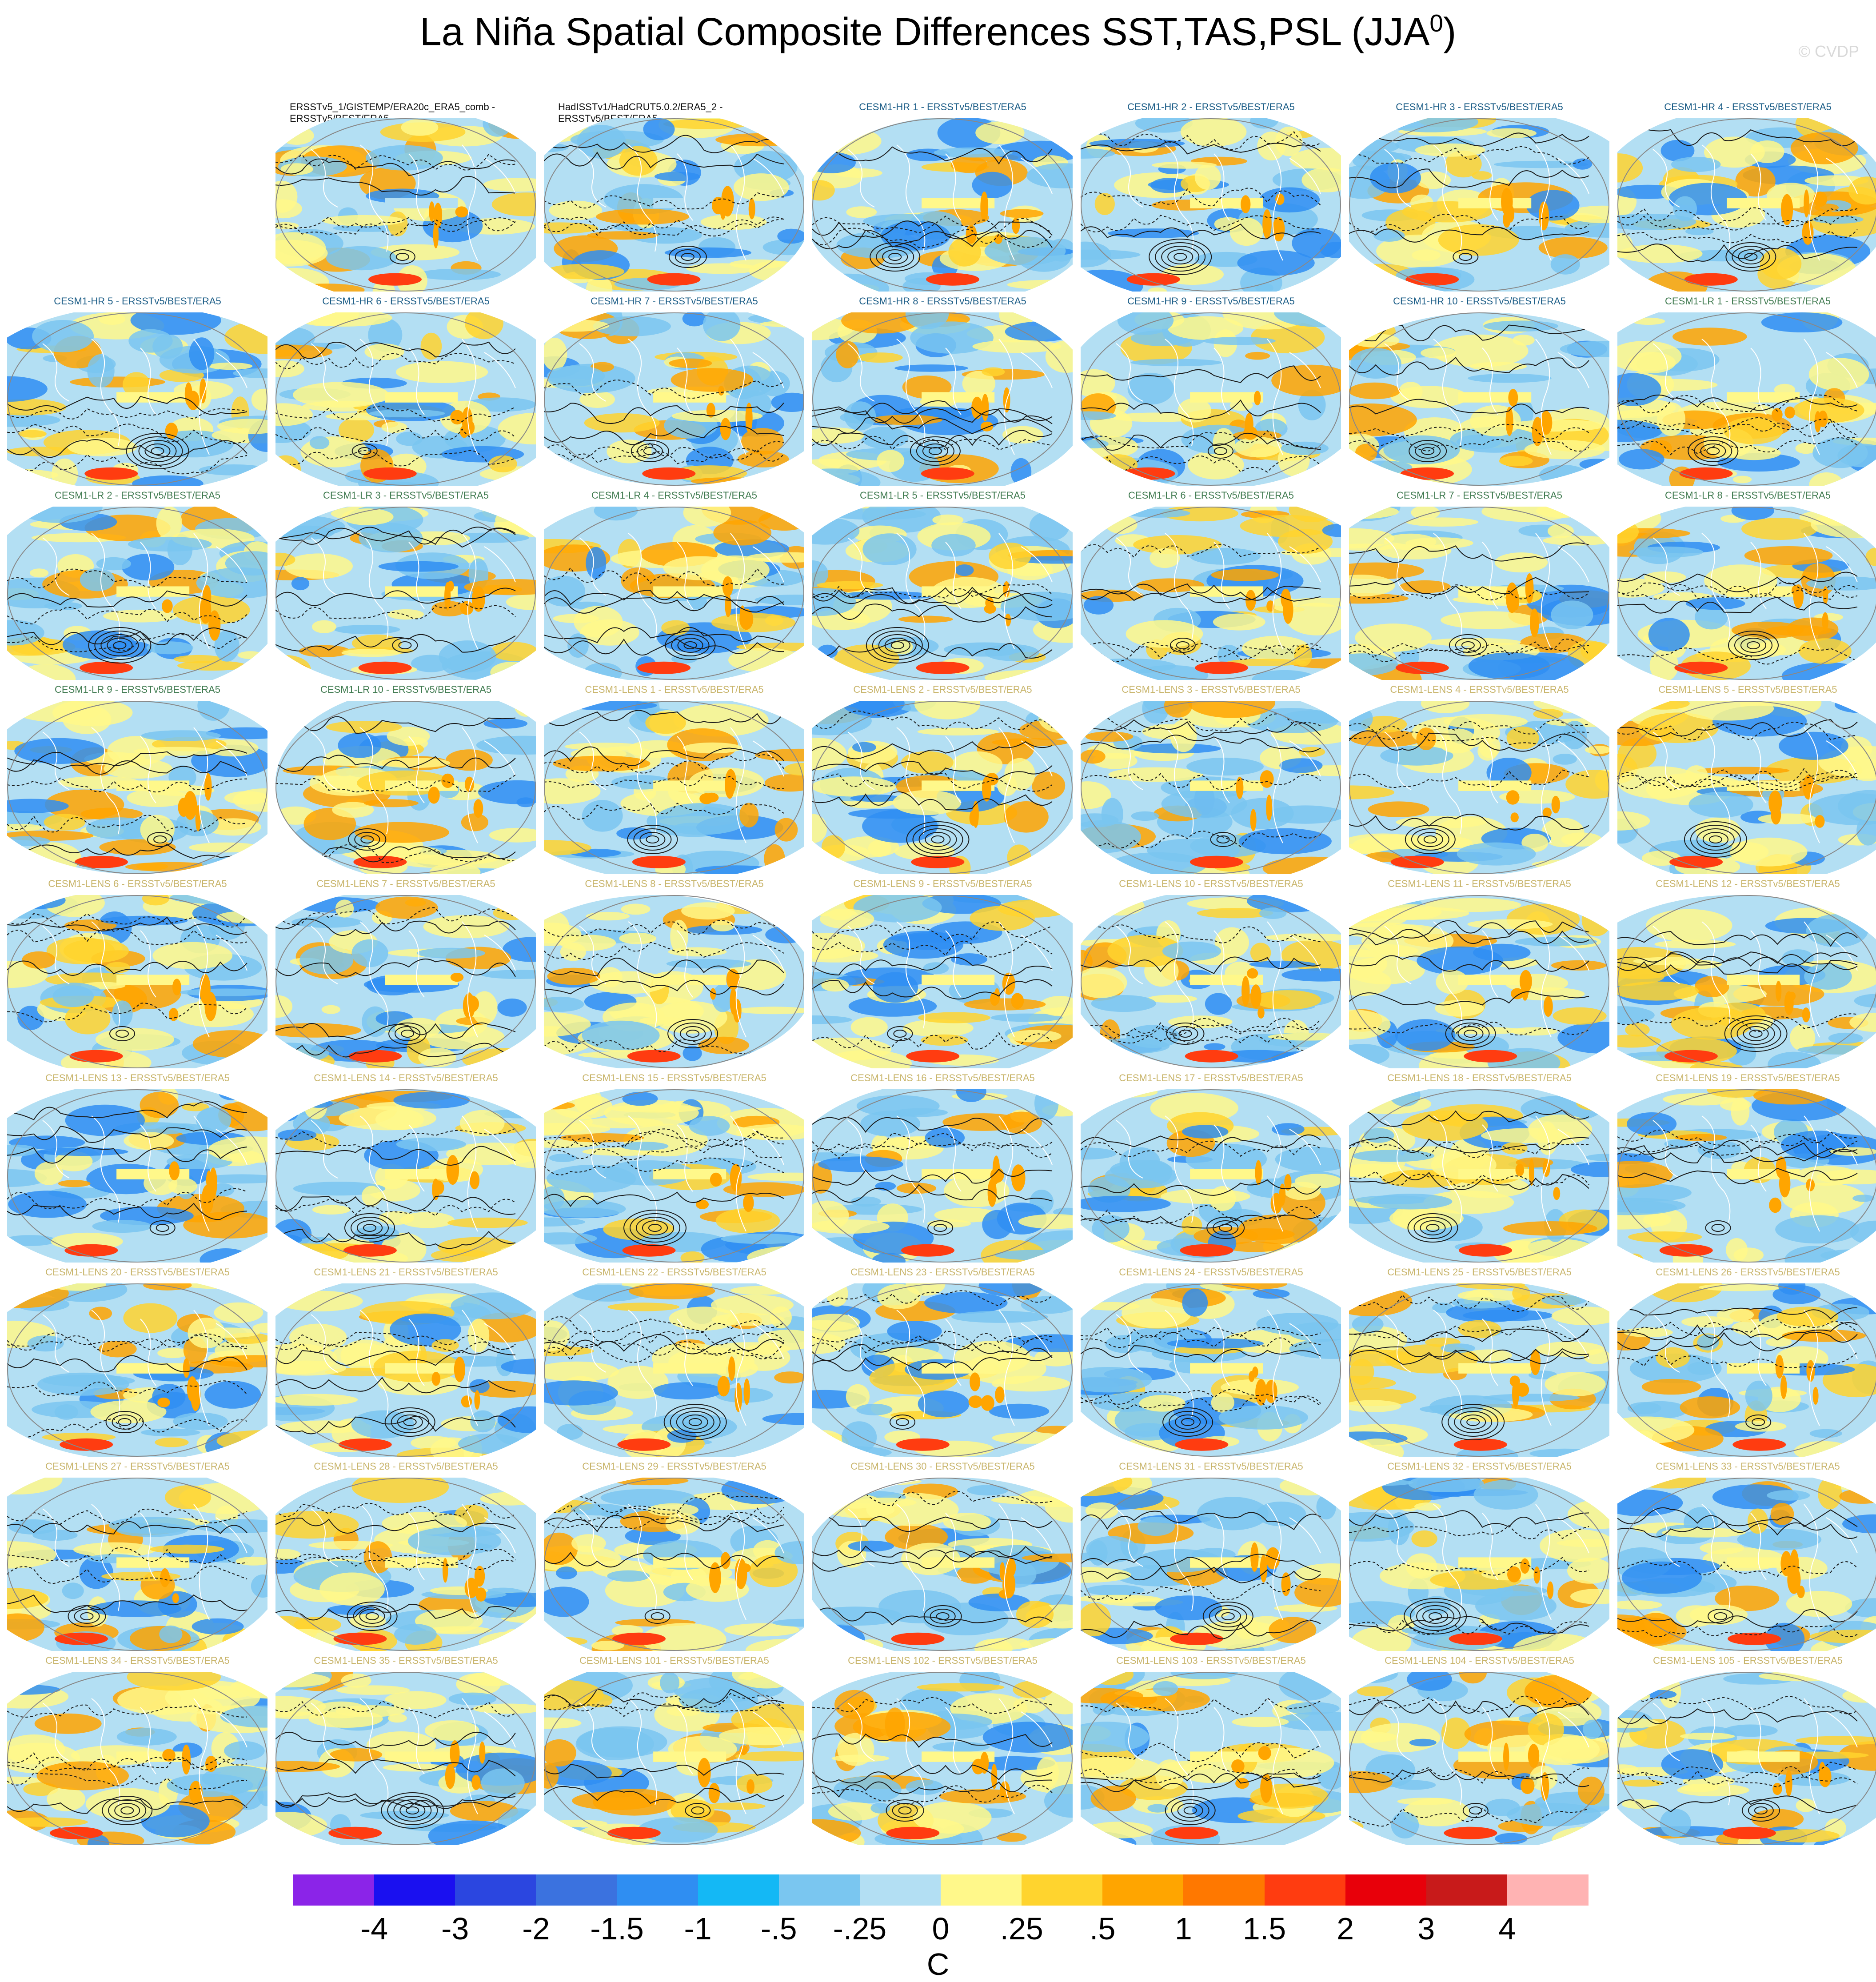 The image size is (1876, 1982). I want to click on map-panel: CESM1-LENS 28 - ERSSTv5/BEST/ERA5, so click(406, 1557).